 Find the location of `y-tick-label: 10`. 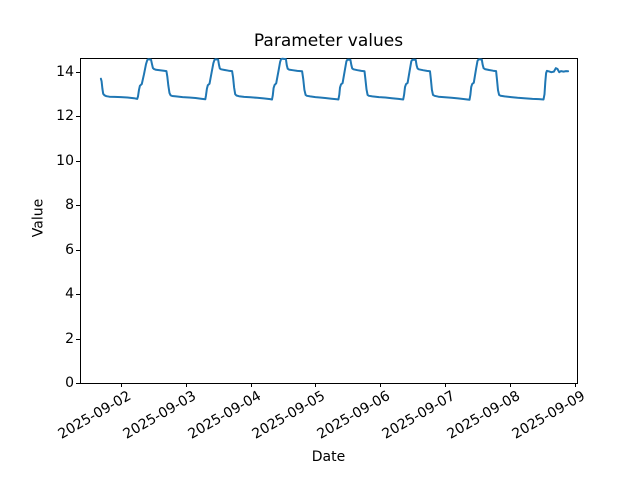

y-tick-label: 10 is located at coordinates (65, 161).